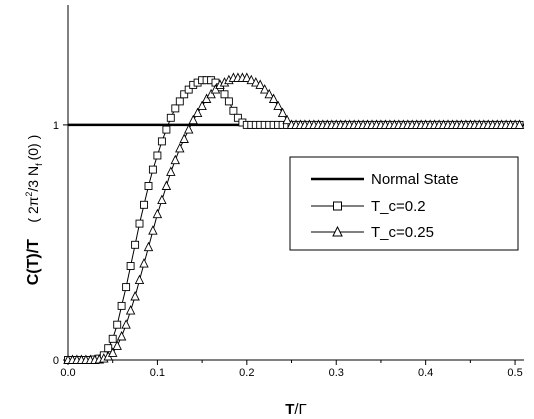 The width and height of the screenshot is (534, 419). I want to click on y-axis-label-main: C(T)/T, so click(33, 262).